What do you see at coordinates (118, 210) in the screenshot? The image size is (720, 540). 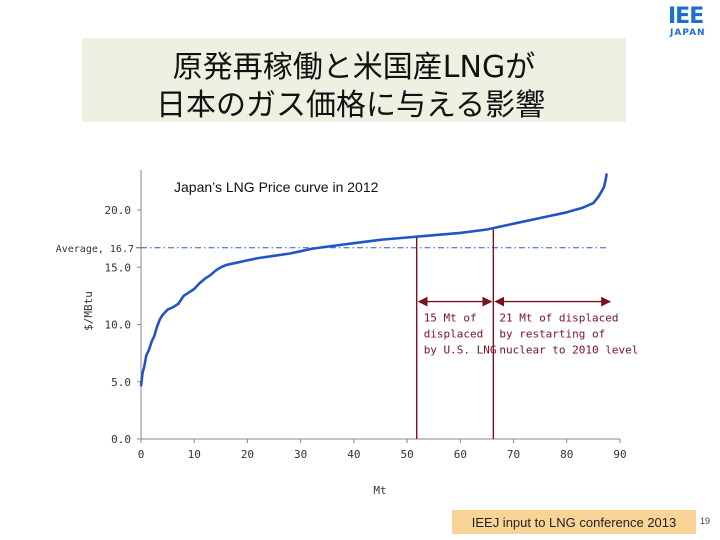 I see `y-tick-label: 20.0` at bounding box center [118, 210].